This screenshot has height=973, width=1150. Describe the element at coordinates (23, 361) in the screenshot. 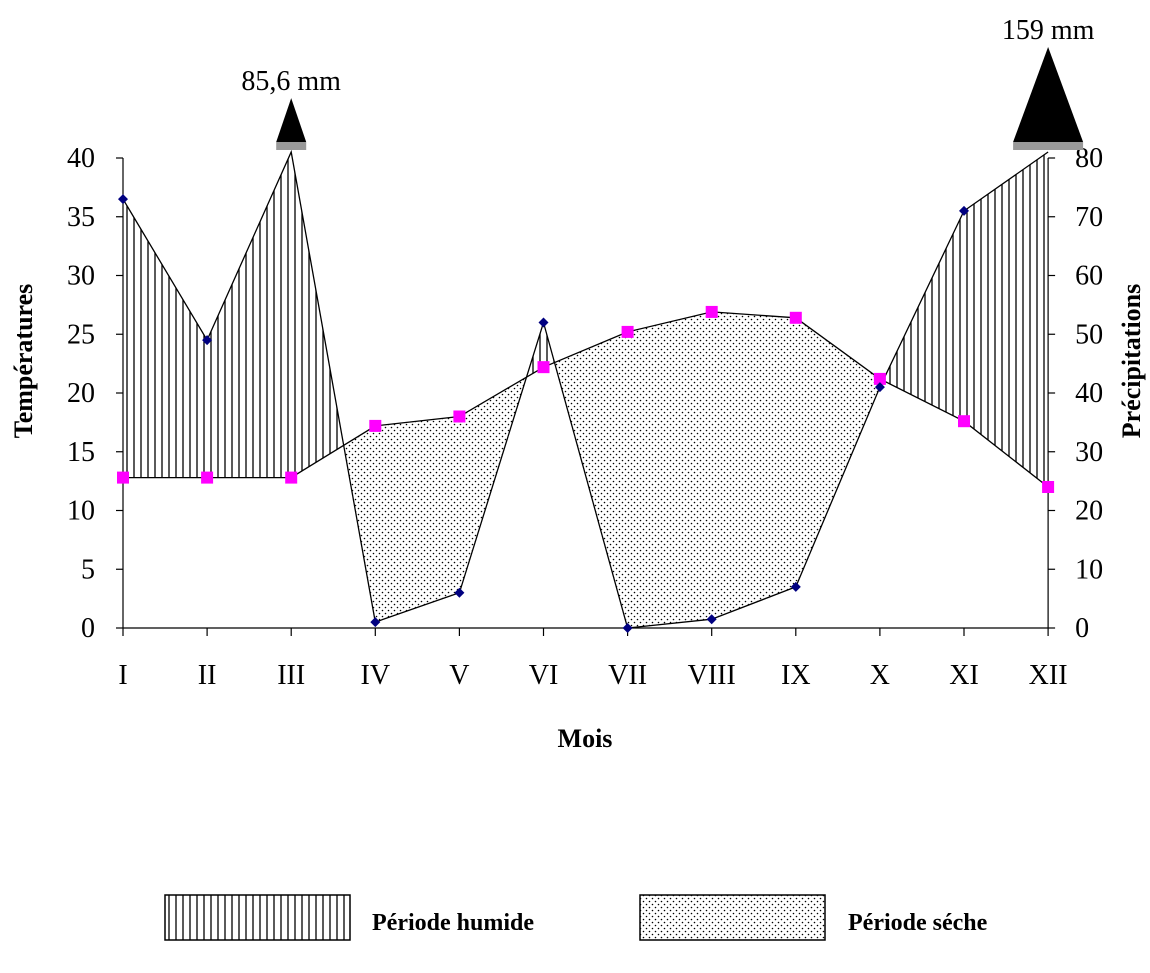

I see `y-axis-left-title: Températures` at that location.